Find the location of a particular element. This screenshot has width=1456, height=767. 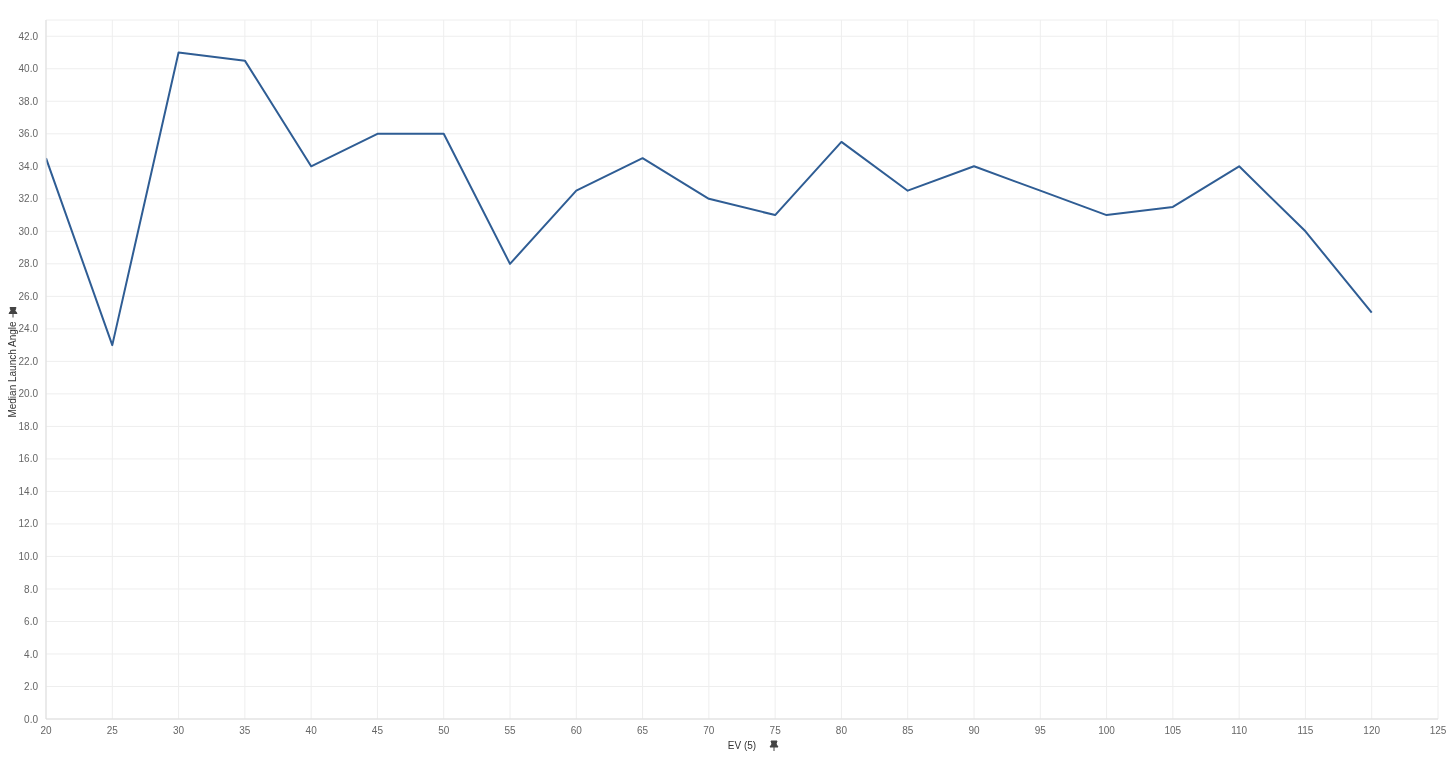

y-axis-title: Median Launch Angle is located at coordinates (12, 369).